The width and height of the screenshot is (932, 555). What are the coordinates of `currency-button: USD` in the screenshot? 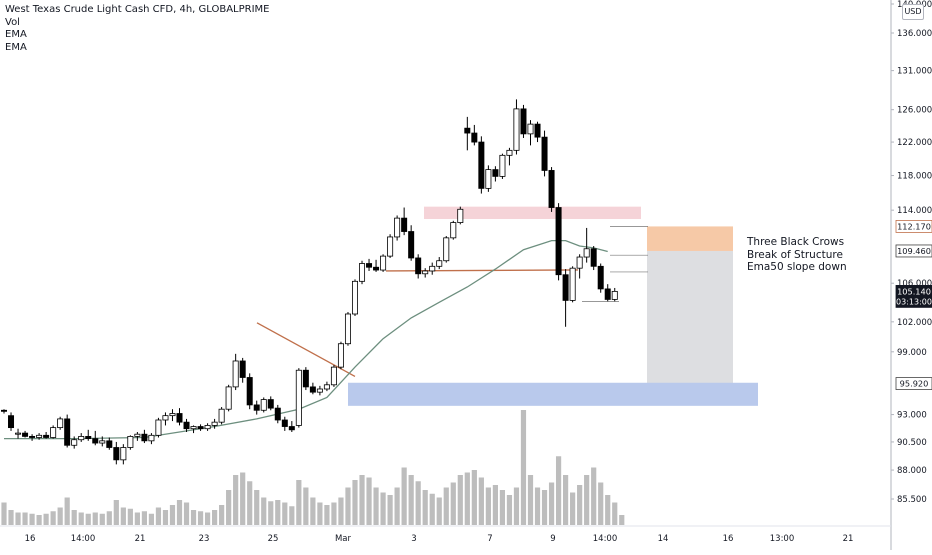 It's located at (913, 12).